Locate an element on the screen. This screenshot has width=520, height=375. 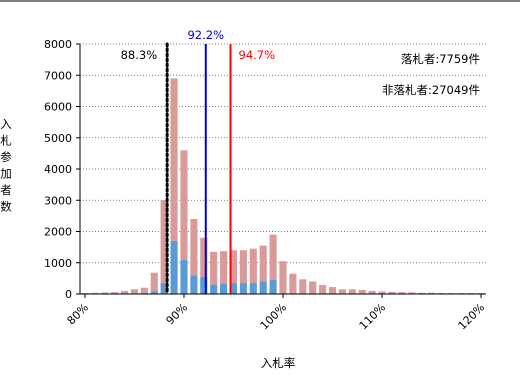
x-tick-label: 80% is located at coordinates (78, 314).